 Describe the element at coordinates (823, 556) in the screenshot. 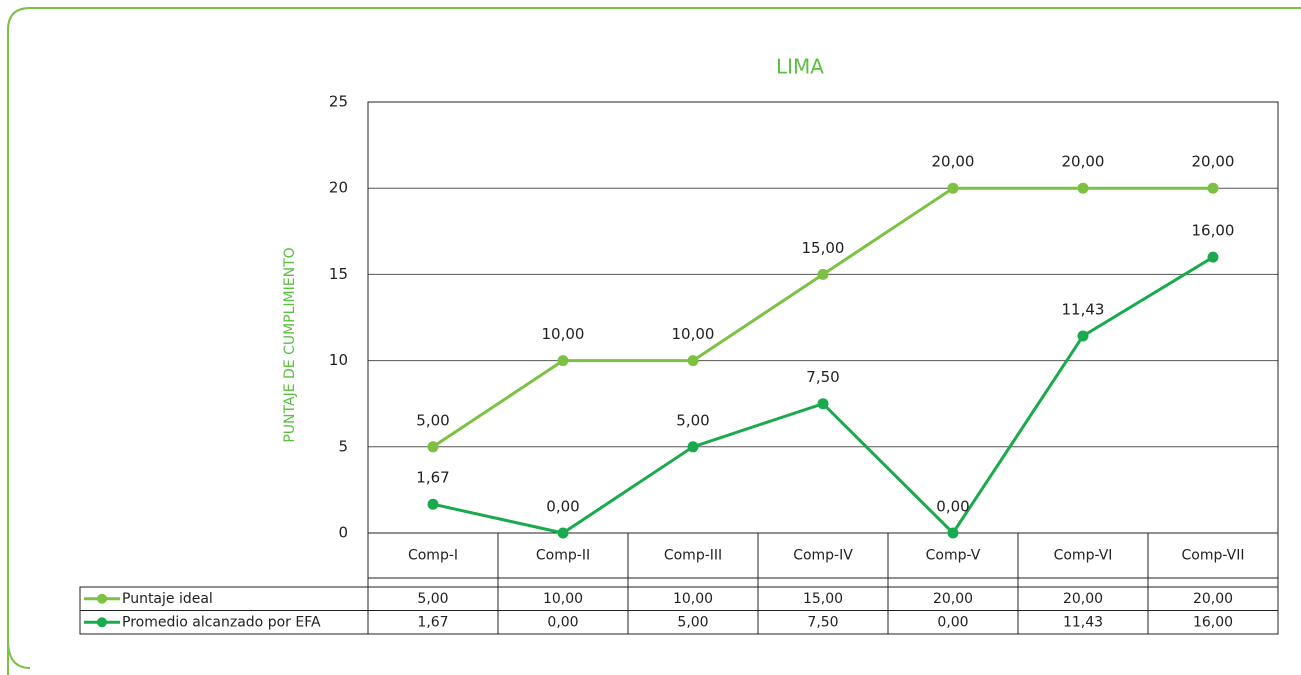

I see `x-tick-label: Comp-IV` at that location.